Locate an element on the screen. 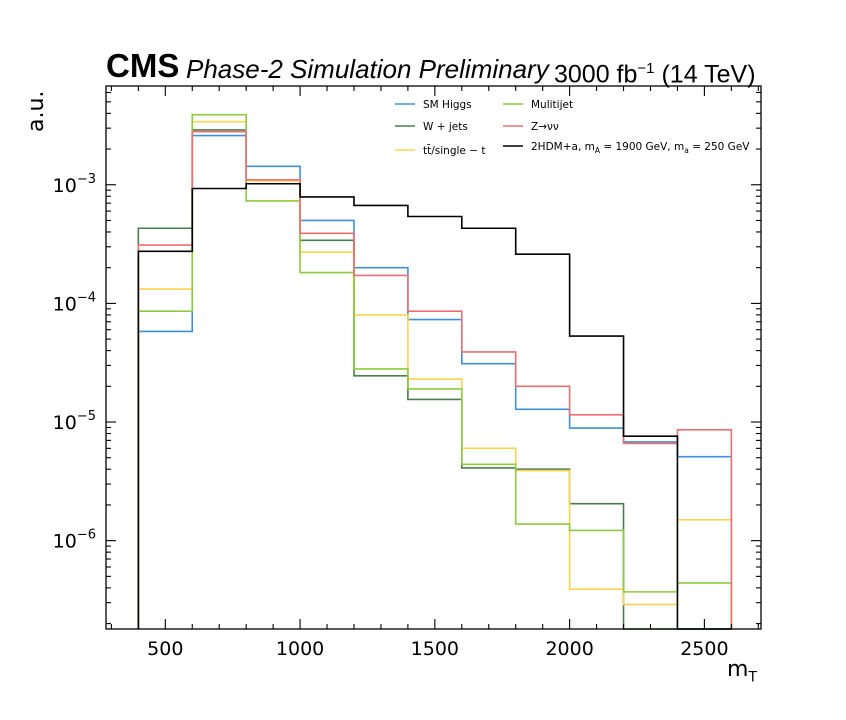 Image resolution: width=846 pixels, height=720 pixels. y-axis-label: a.u. is located at coordinates (36, 111).